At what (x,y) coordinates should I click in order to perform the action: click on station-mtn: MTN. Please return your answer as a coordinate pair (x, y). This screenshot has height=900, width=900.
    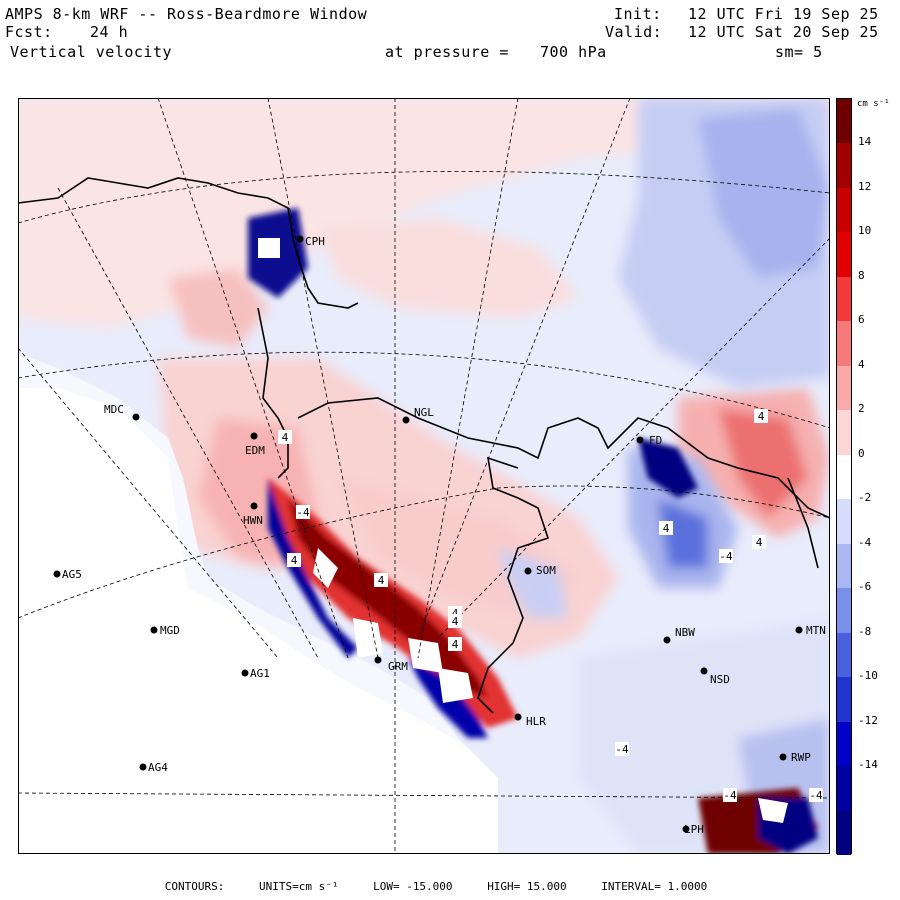
    Looking at the image, I should click on (810, 630).